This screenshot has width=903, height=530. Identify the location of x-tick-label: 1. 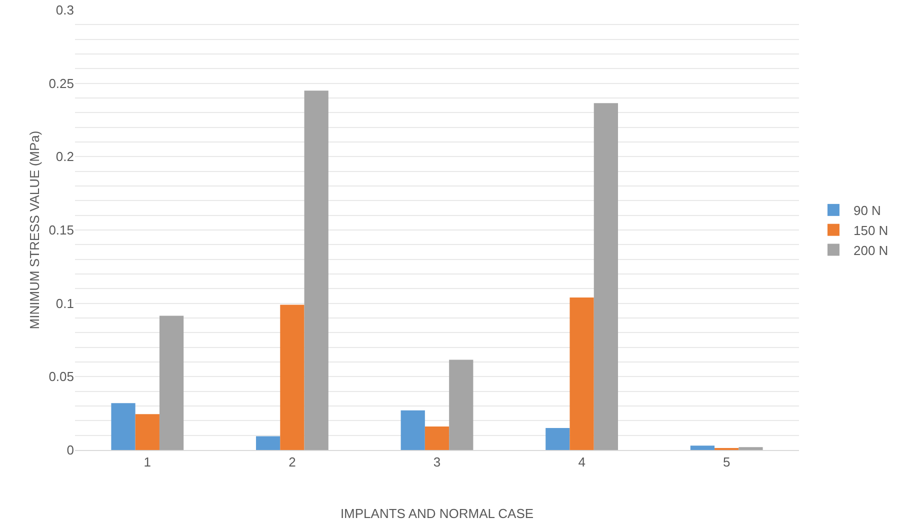
(148, 462).